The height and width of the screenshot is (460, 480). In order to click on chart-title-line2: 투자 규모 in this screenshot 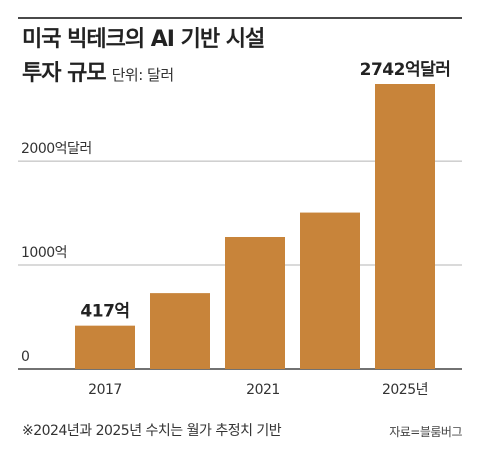, I will do `click(64, 73)`.